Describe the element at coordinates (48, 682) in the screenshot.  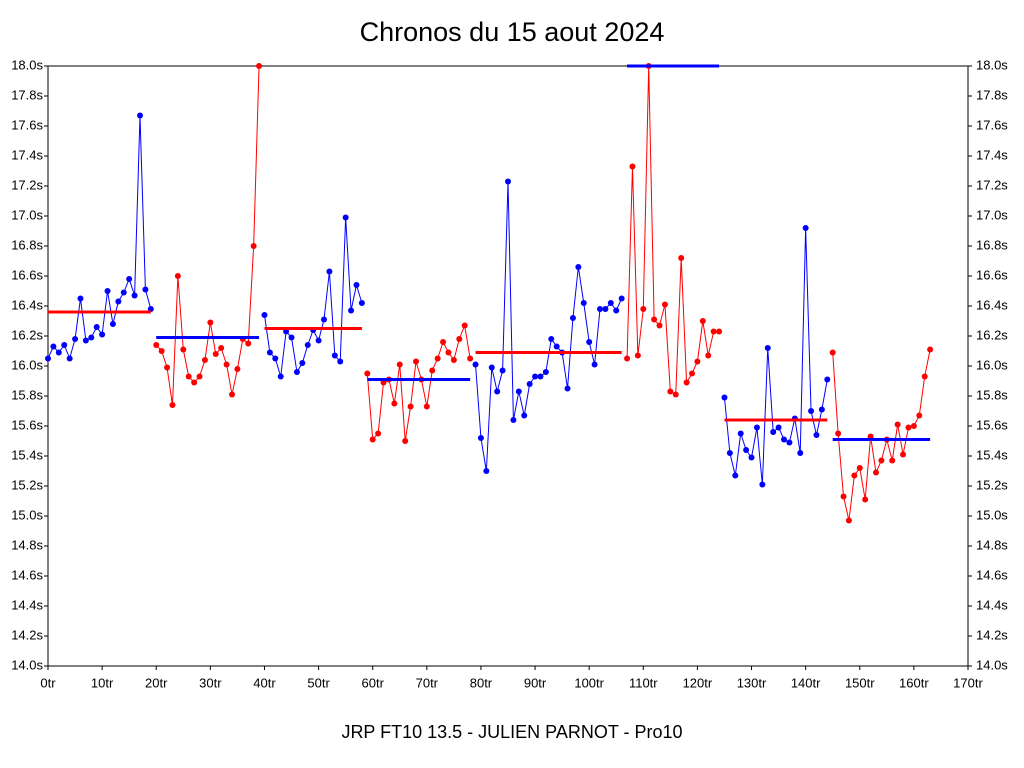
I see `x-tick-label: 0tr` at that location.